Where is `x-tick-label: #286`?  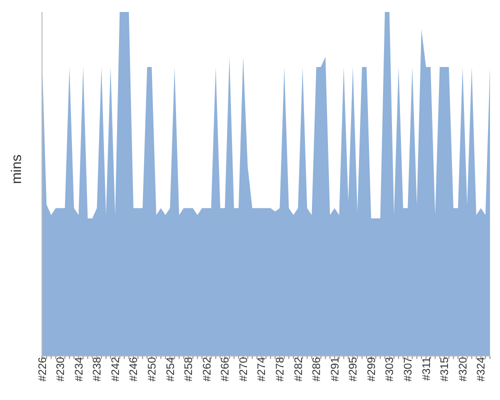
x-tick-label: #286 is located at coordinates (317, 369).